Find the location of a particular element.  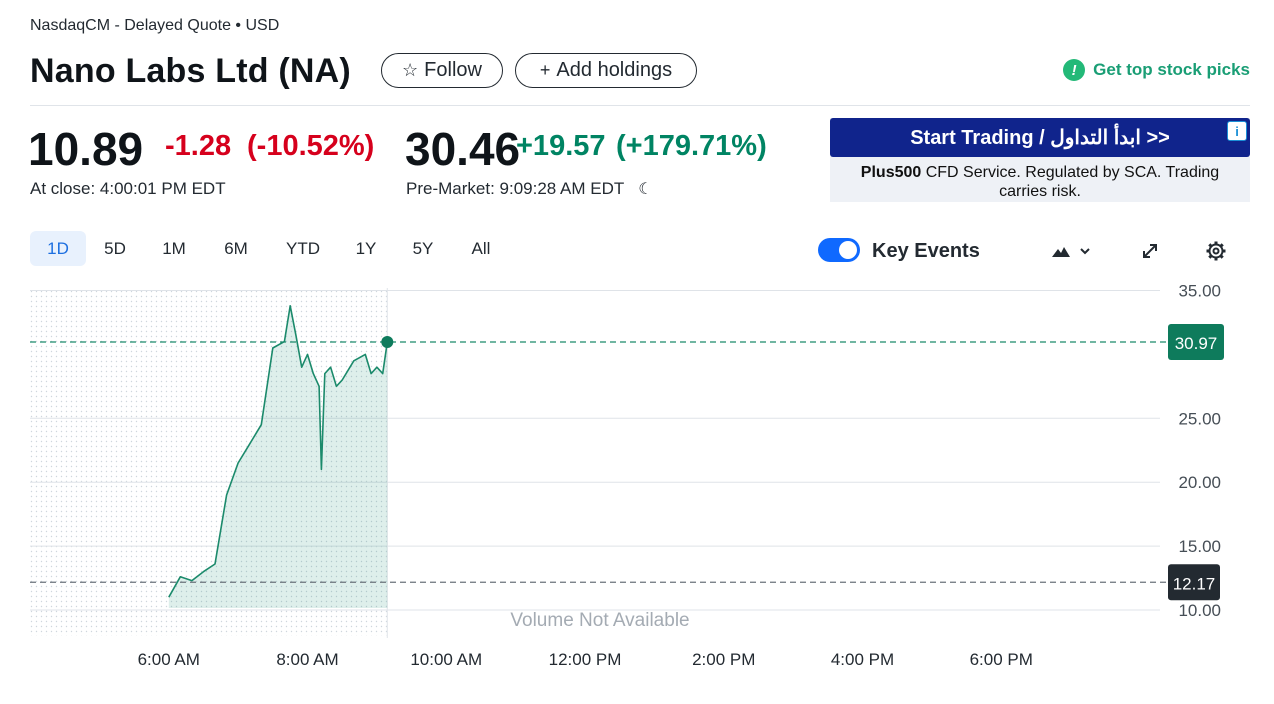

previous-close-tag-label: 12.17 is located at coordinates (1194, 583).